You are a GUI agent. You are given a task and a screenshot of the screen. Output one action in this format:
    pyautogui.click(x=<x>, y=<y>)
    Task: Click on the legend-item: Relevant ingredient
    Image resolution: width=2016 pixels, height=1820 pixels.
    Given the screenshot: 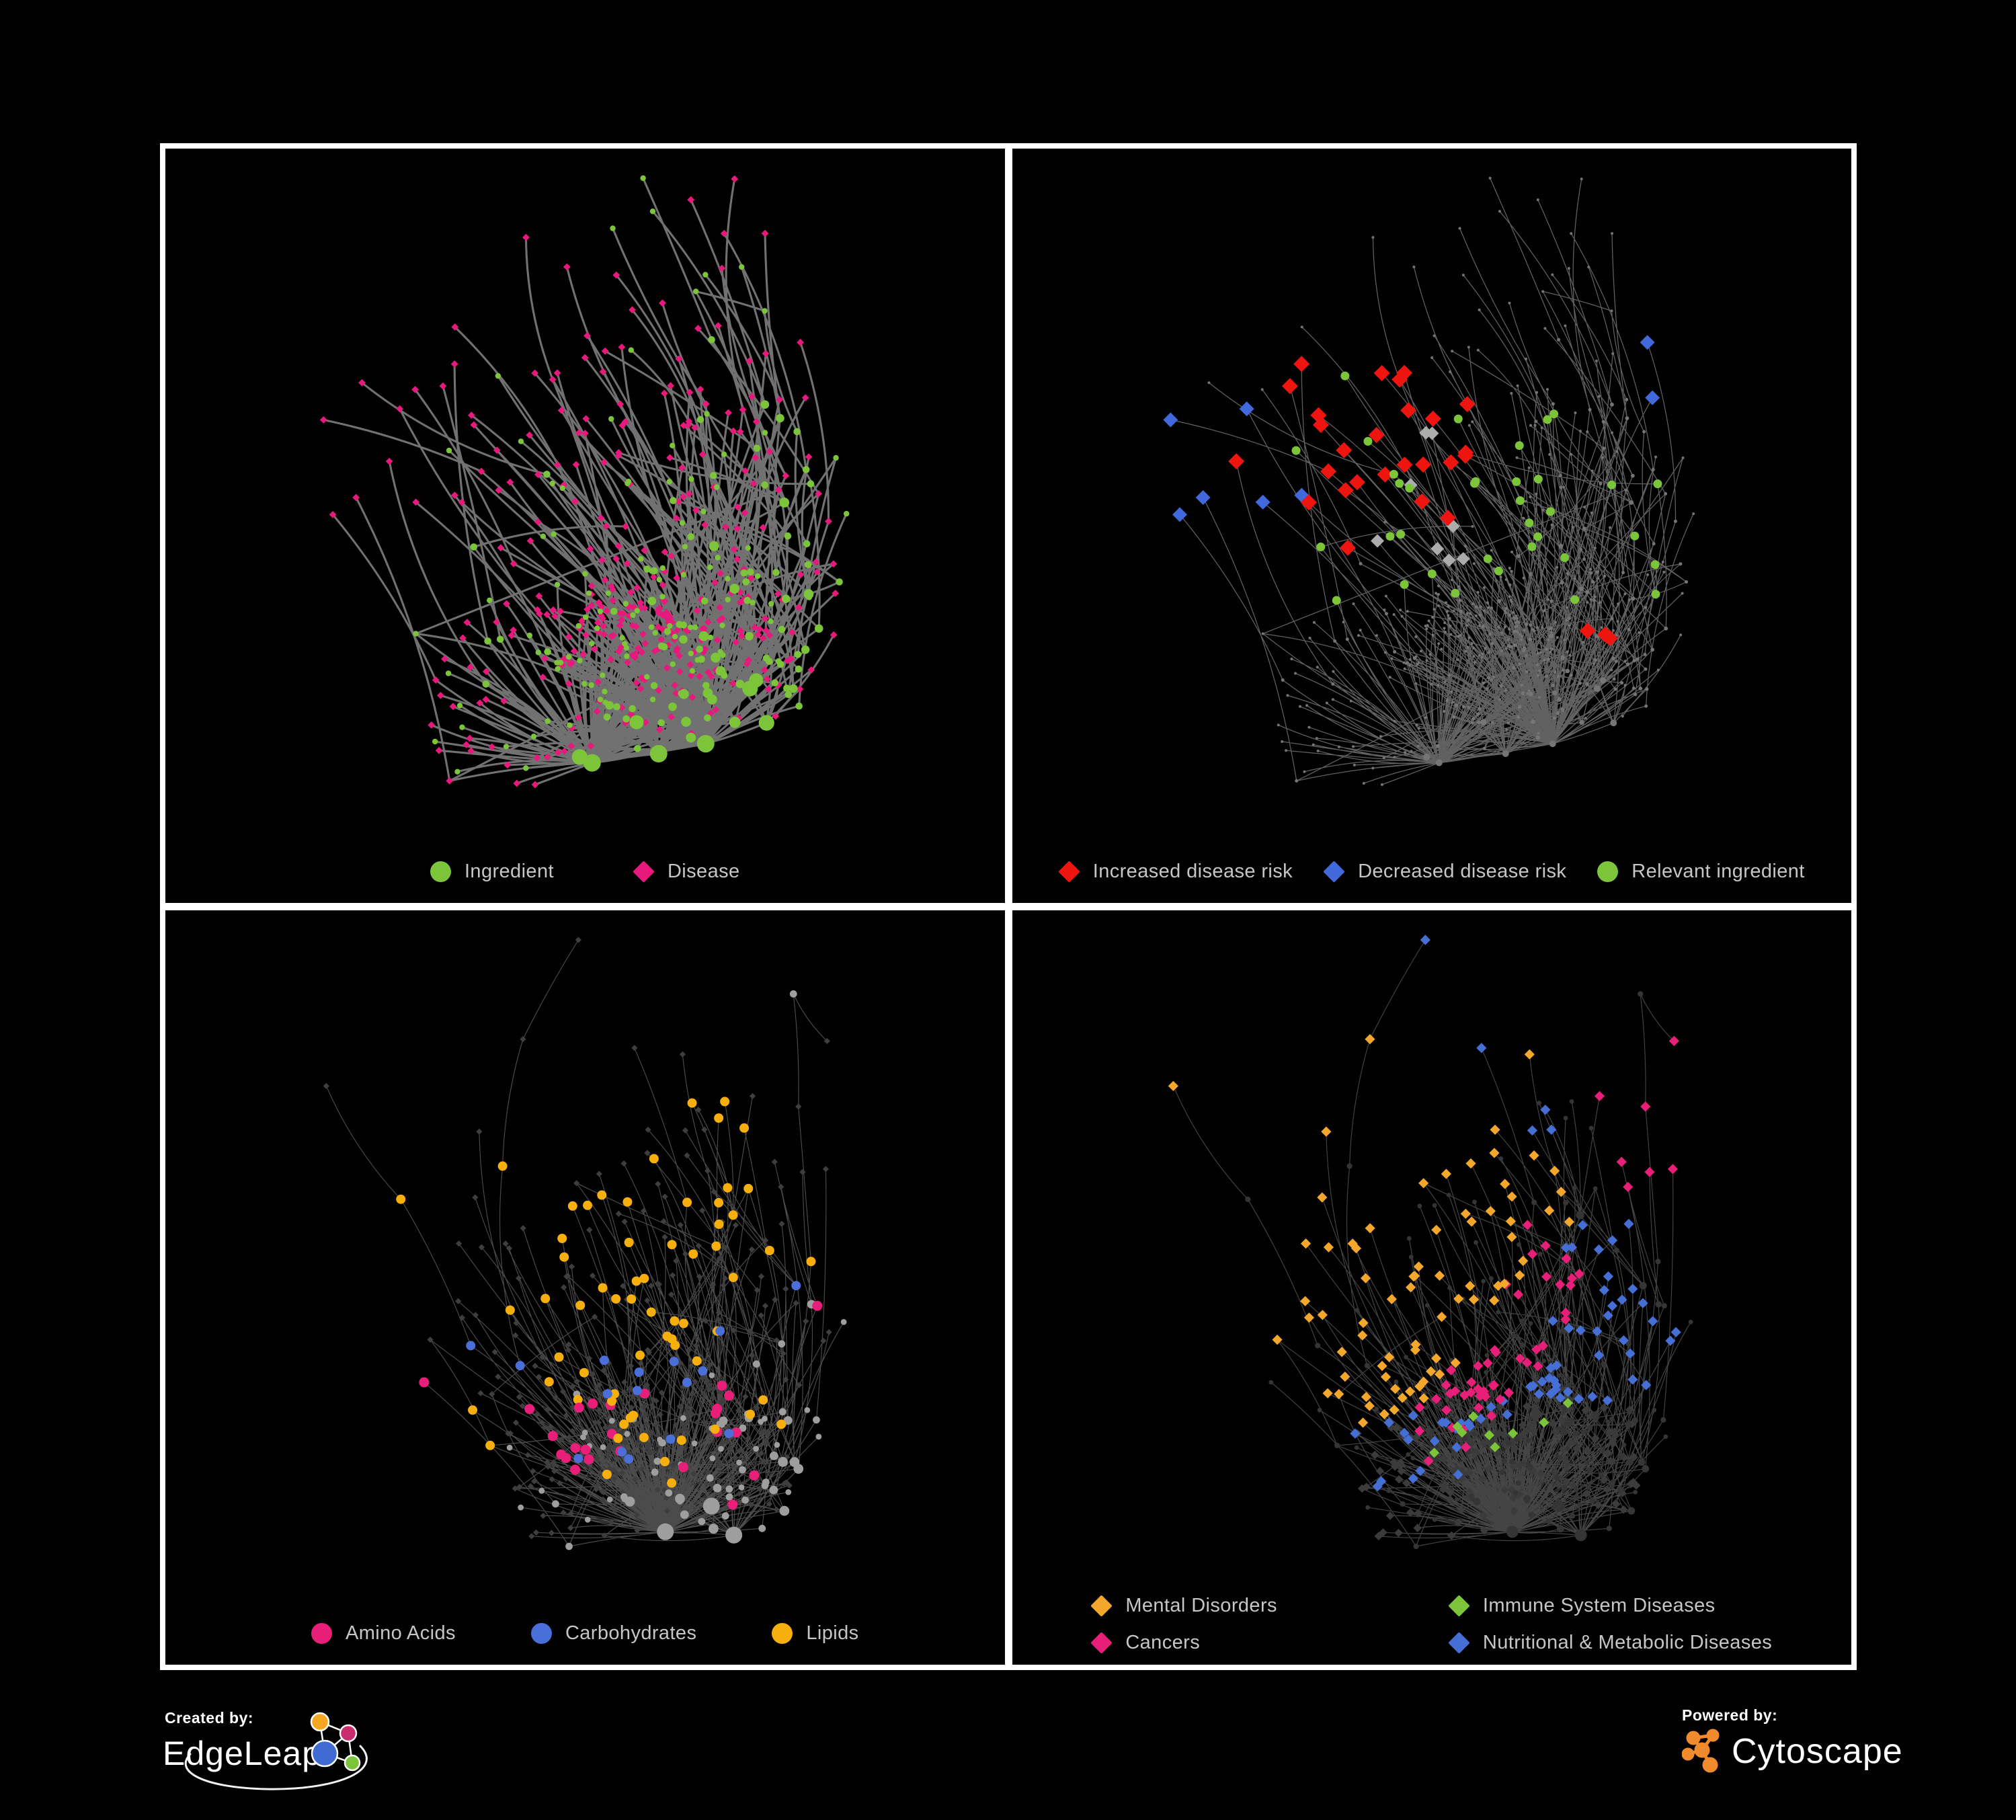 What is the action you would take?
    pyautogui.click(x=1700, y=872)
    